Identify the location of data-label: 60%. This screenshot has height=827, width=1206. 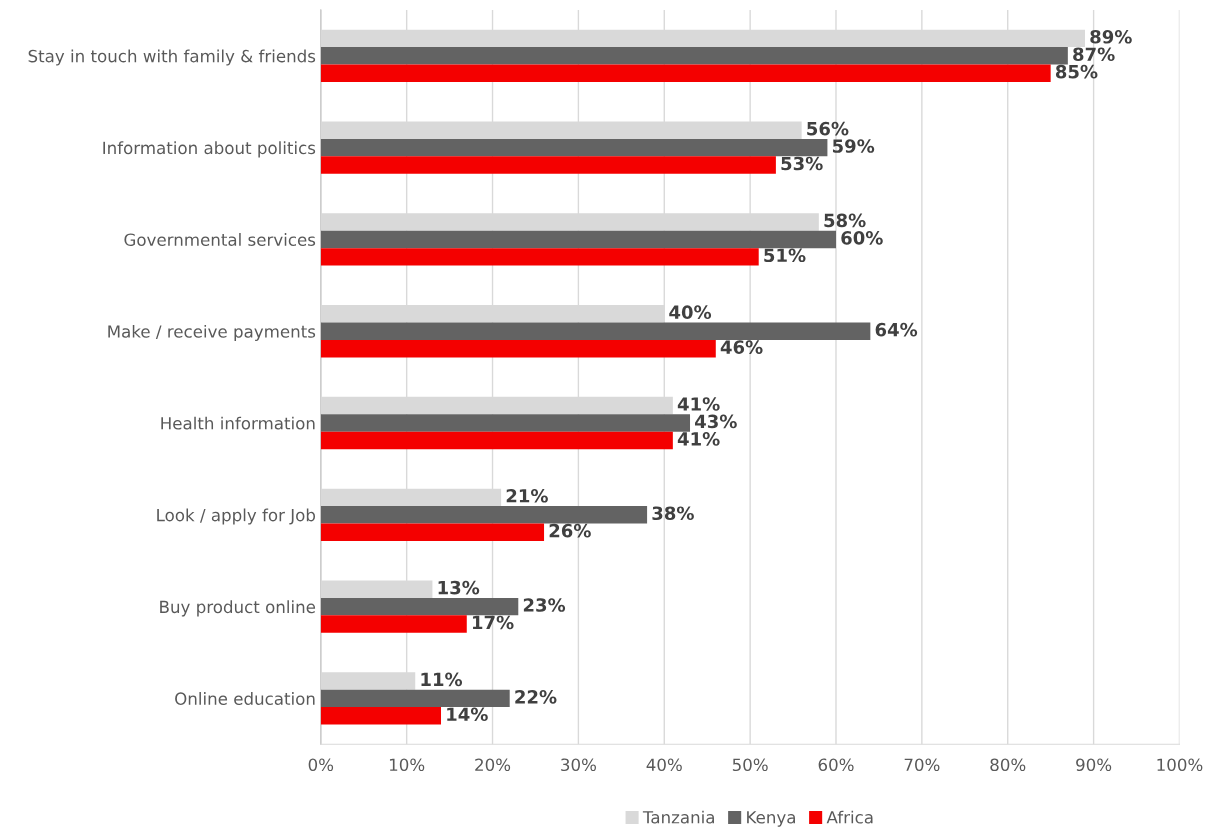
(862, 238).